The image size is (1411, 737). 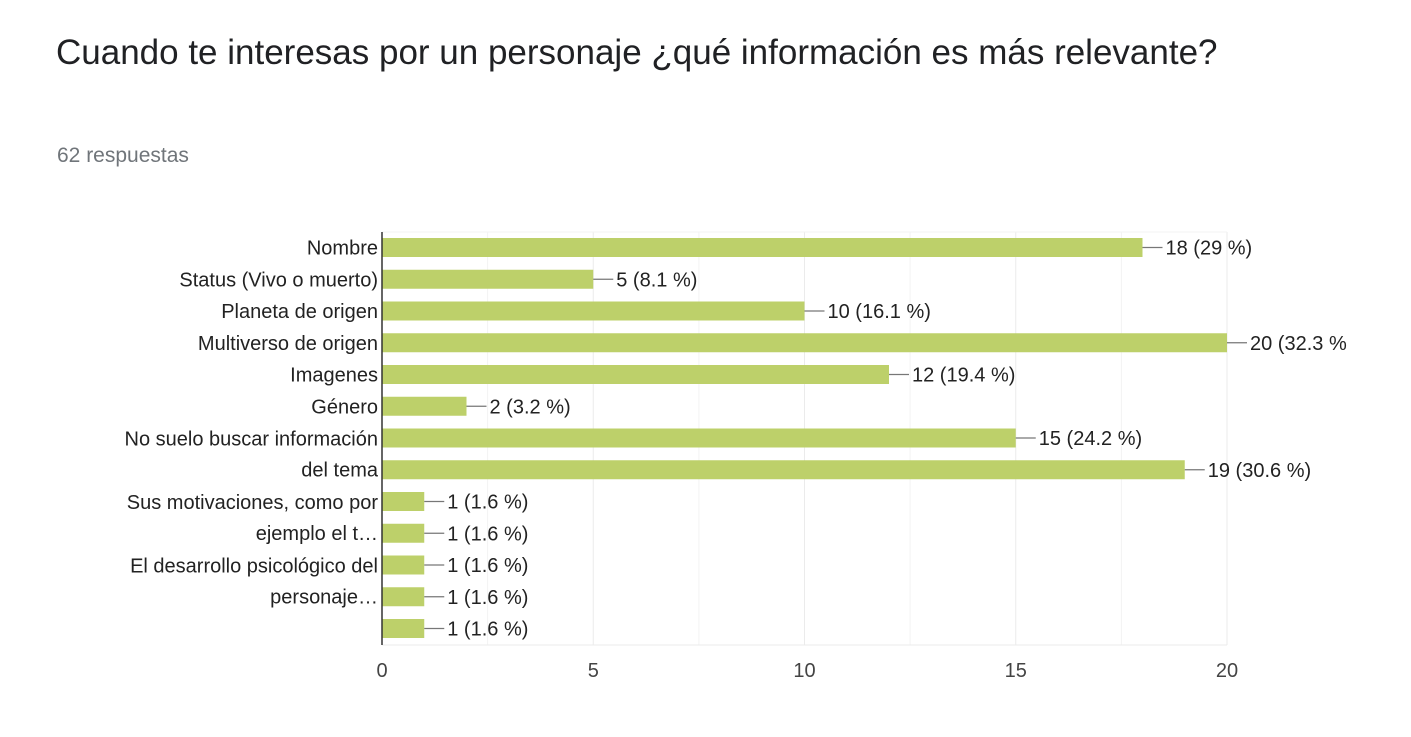 What do you see at coordinates (123, 155) in the screenshot?
I see `response-count: 62 respuestas` at bounding box center [123, 155].